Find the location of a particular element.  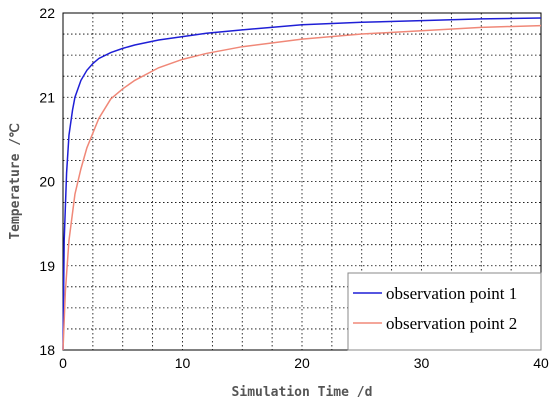

x-tick-label: 20 is located at coordinates (302, 363).